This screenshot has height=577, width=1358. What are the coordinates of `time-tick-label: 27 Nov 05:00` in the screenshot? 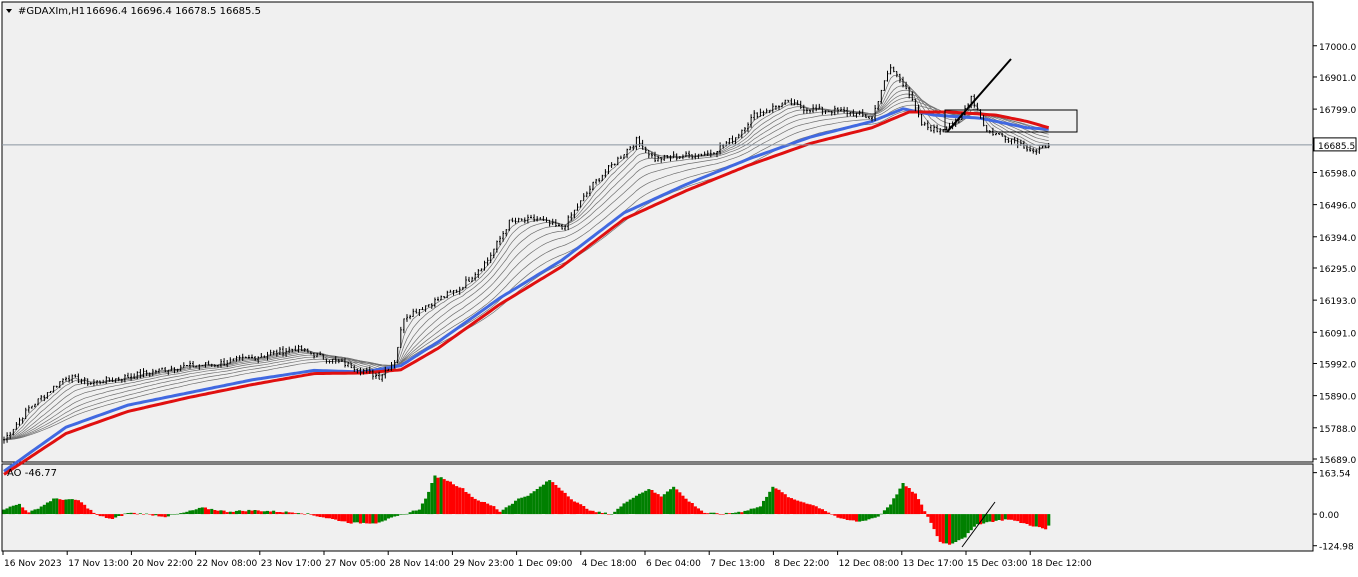 It's located at (355, 564).